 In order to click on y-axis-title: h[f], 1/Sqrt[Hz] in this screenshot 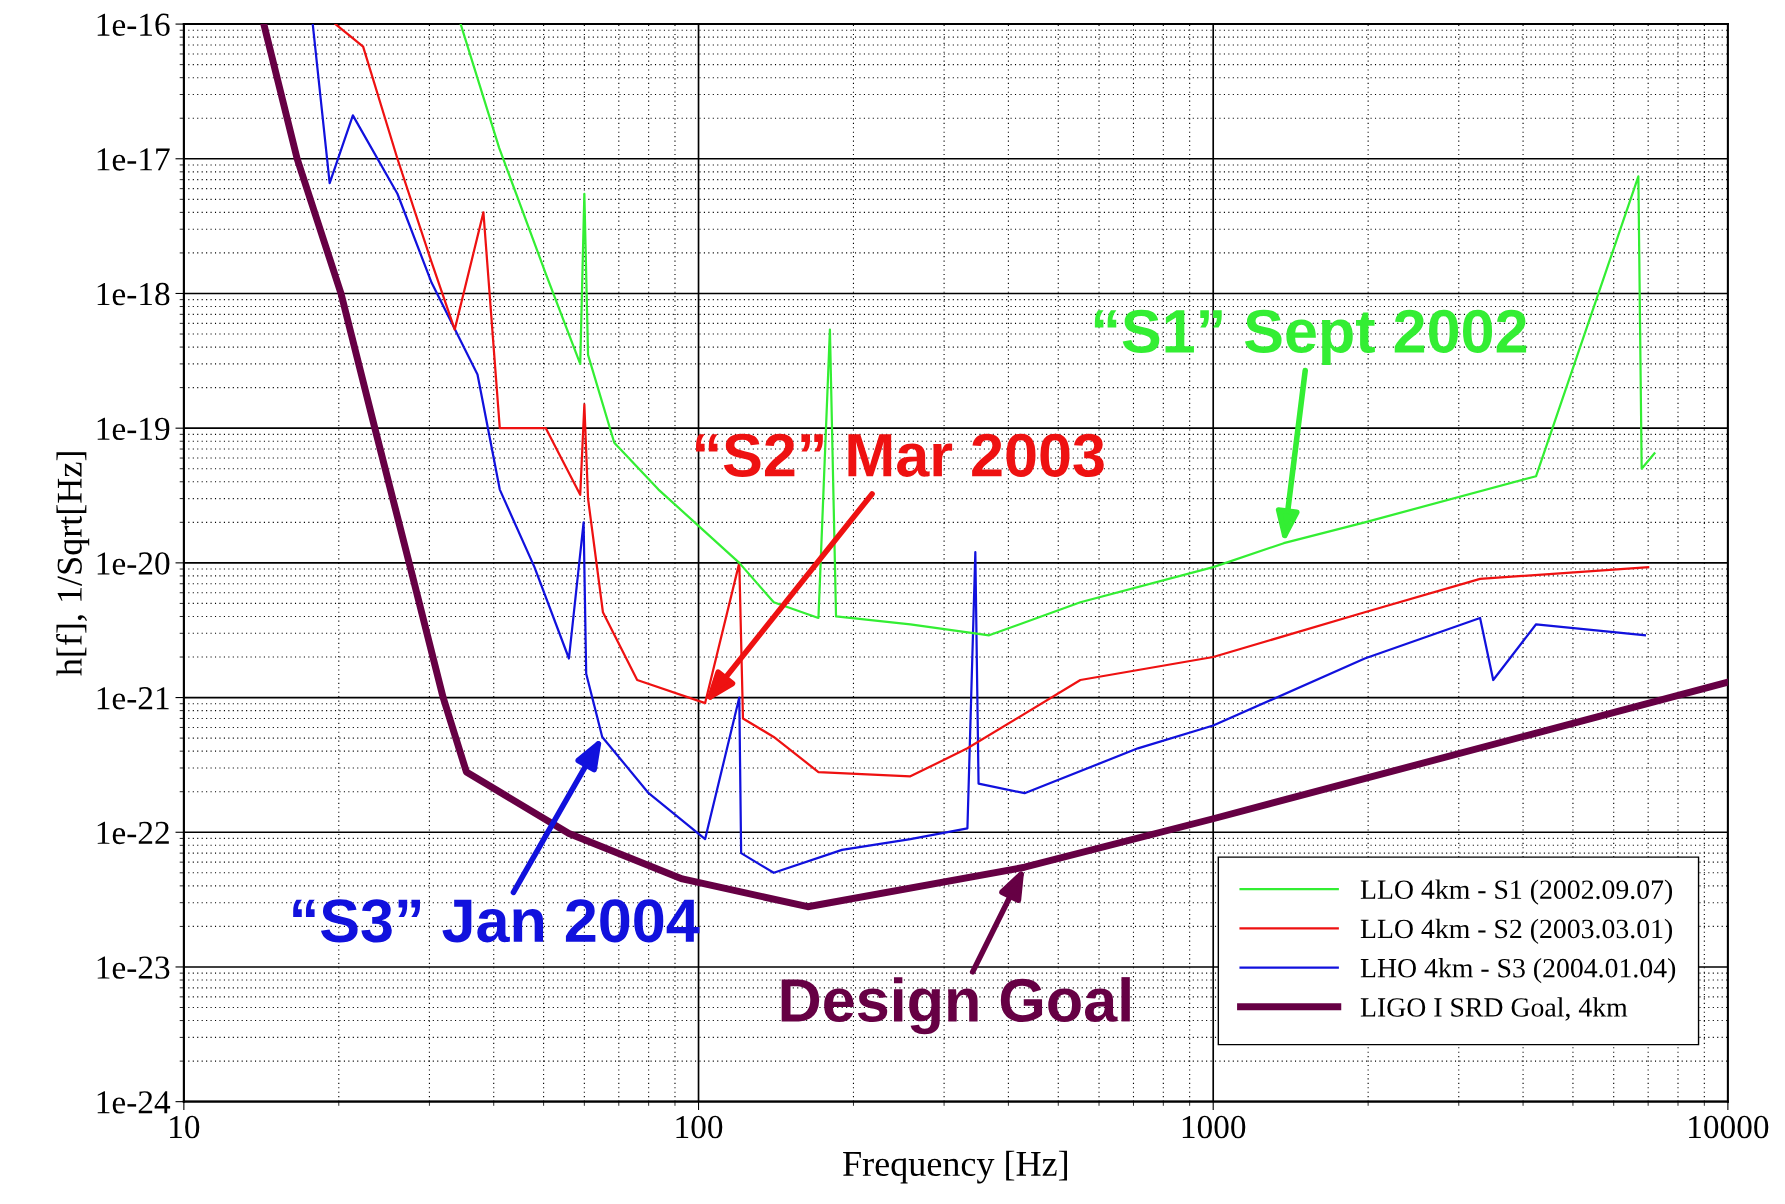, I will do `click(73, 564)`.